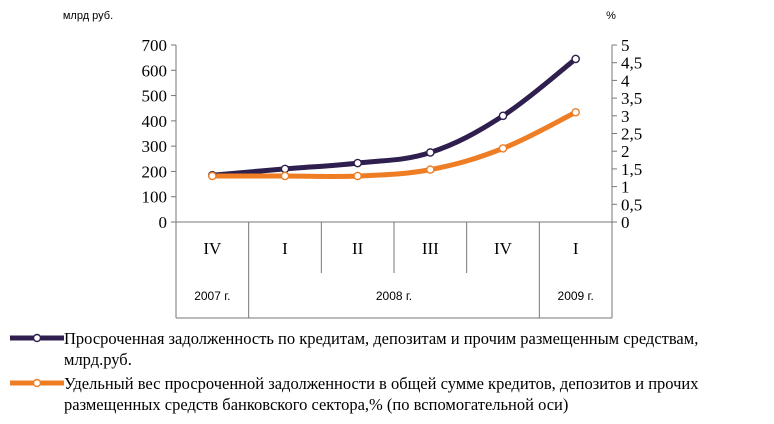  Describe the element at coordinates (625, 222) in the screenshot. I see `right-tick-label: 0` at that location.